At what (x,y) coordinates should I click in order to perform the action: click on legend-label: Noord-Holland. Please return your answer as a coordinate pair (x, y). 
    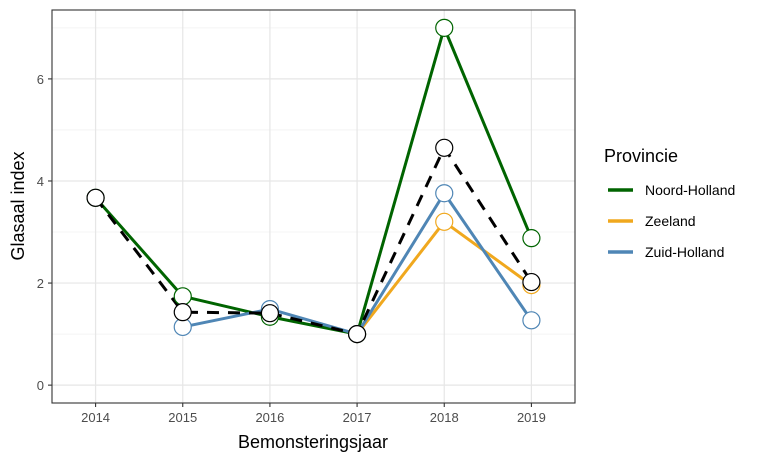
    Looking at the image, I should click on (690, 190).